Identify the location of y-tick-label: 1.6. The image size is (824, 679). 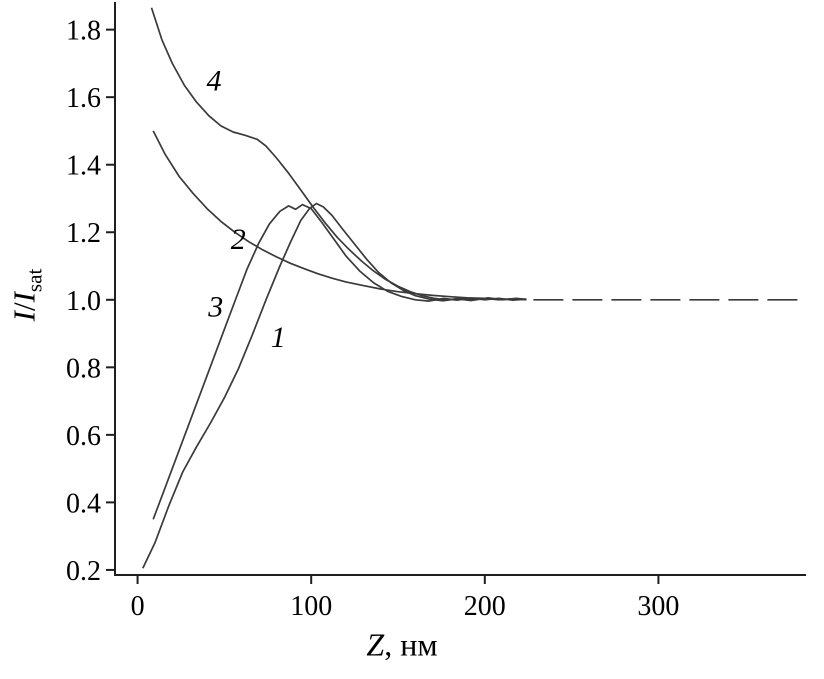
(83, 98).